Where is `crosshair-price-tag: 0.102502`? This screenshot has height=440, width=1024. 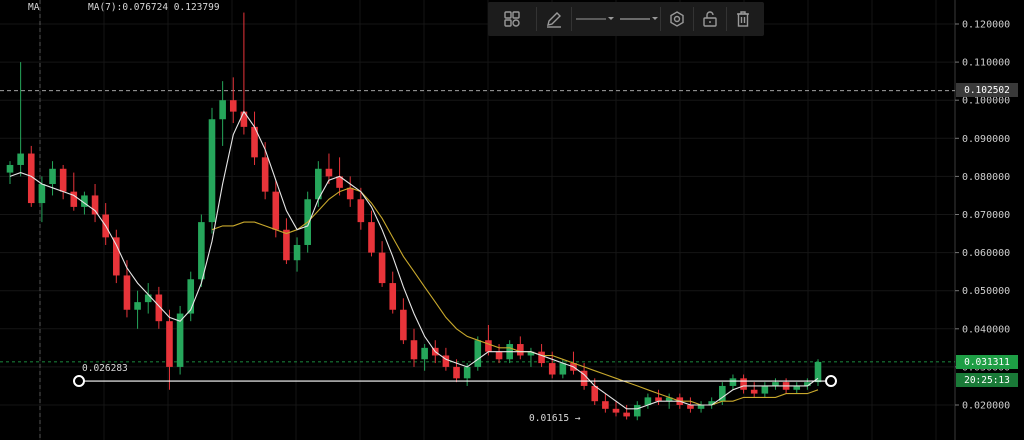
crosshair-price-tag: 0.102502 is located at coordinates (987, 90).